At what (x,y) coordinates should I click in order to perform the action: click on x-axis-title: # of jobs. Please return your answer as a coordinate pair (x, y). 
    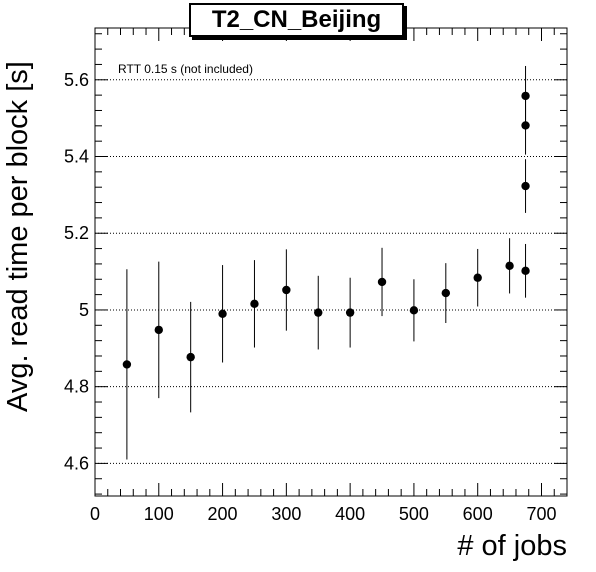
    Looking at the image, I should click on (512, 546).